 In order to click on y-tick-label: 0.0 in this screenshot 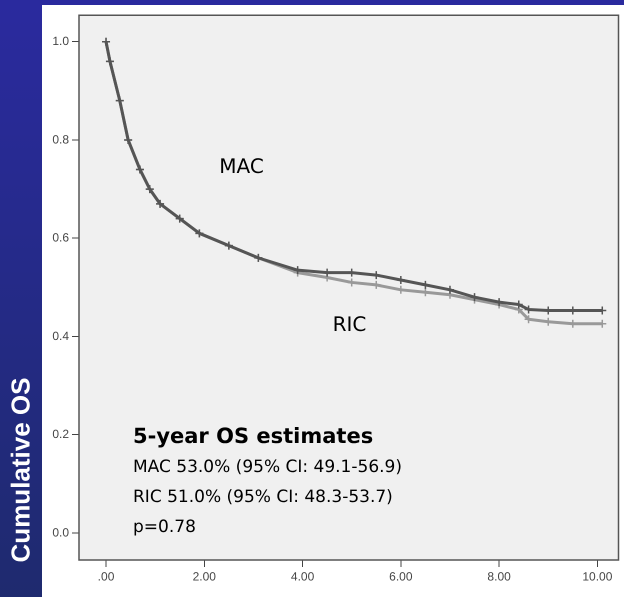, I will do `click(61, 532)`.